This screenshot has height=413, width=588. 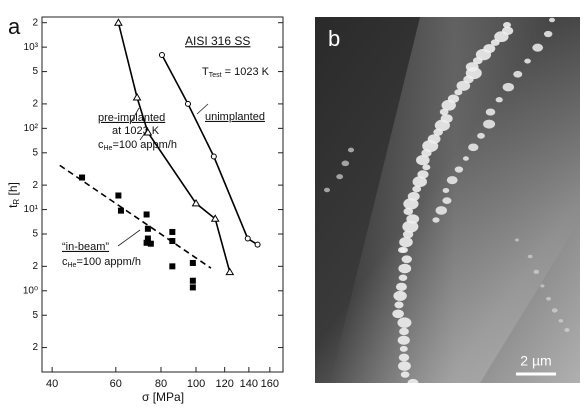 What do you see at coordinates (14, 26) in the screenshot?
I see `panel-label: a` at bounding box center [14, 26].